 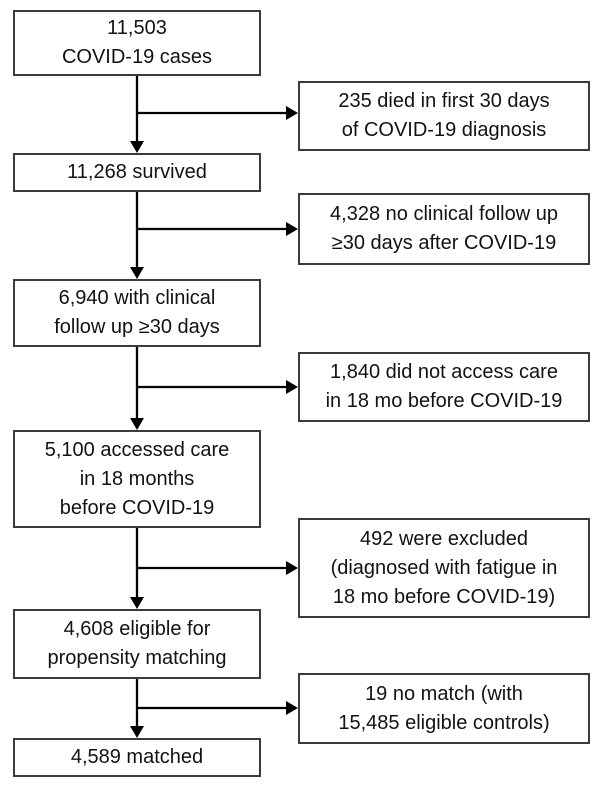 I want to click on flow-box-eligible: 4,608 eligible for propensity matching, so click(x=137, y=644).